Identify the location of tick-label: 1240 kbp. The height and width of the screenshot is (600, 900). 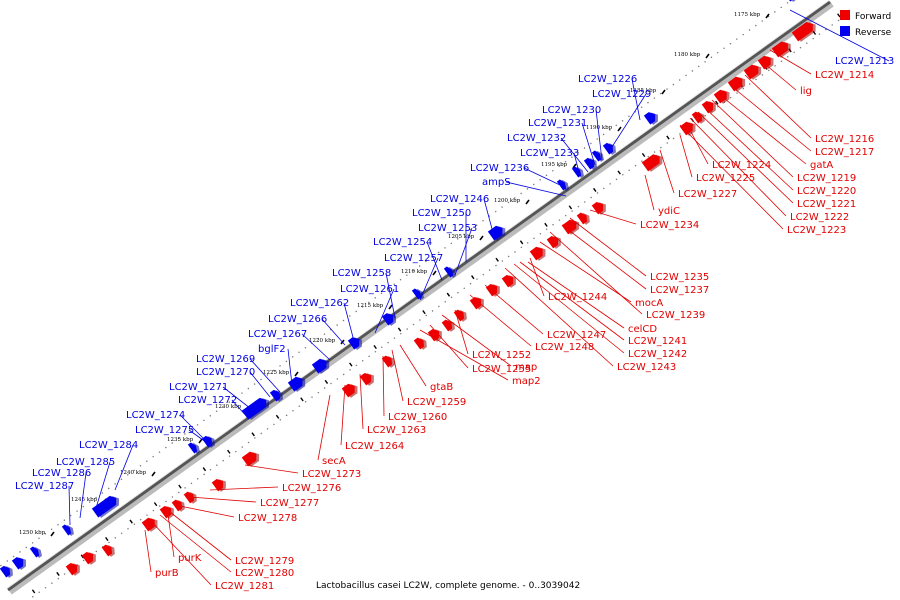
(133, 473).